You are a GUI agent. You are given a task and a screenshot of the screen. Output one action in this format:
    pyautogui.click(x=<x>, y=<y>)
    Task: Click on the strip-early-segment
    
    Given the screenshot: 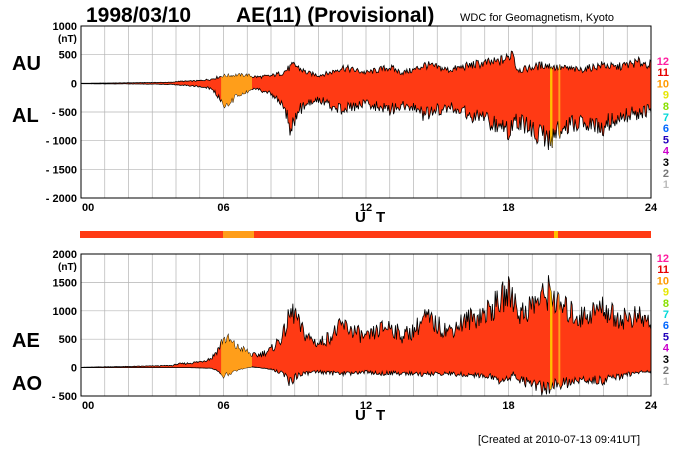 What is the action you would take?
    pyautogui.click(x=238, y=234)
    